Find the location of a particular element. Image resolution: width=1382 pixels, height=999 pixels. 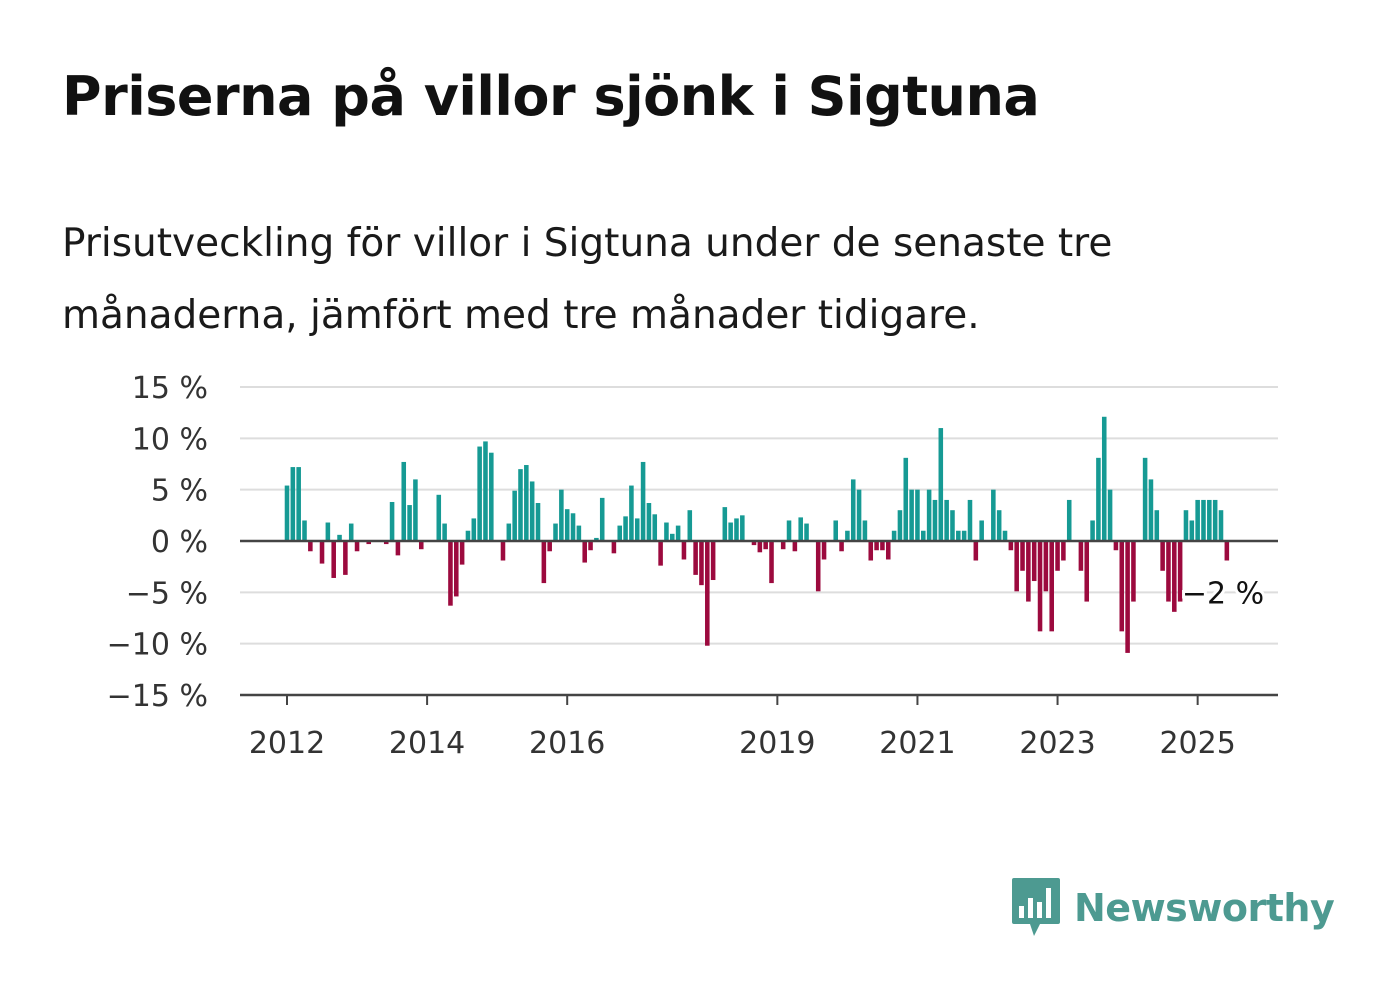

x-tick-label: 2014 is located at coordinates (427, 743).